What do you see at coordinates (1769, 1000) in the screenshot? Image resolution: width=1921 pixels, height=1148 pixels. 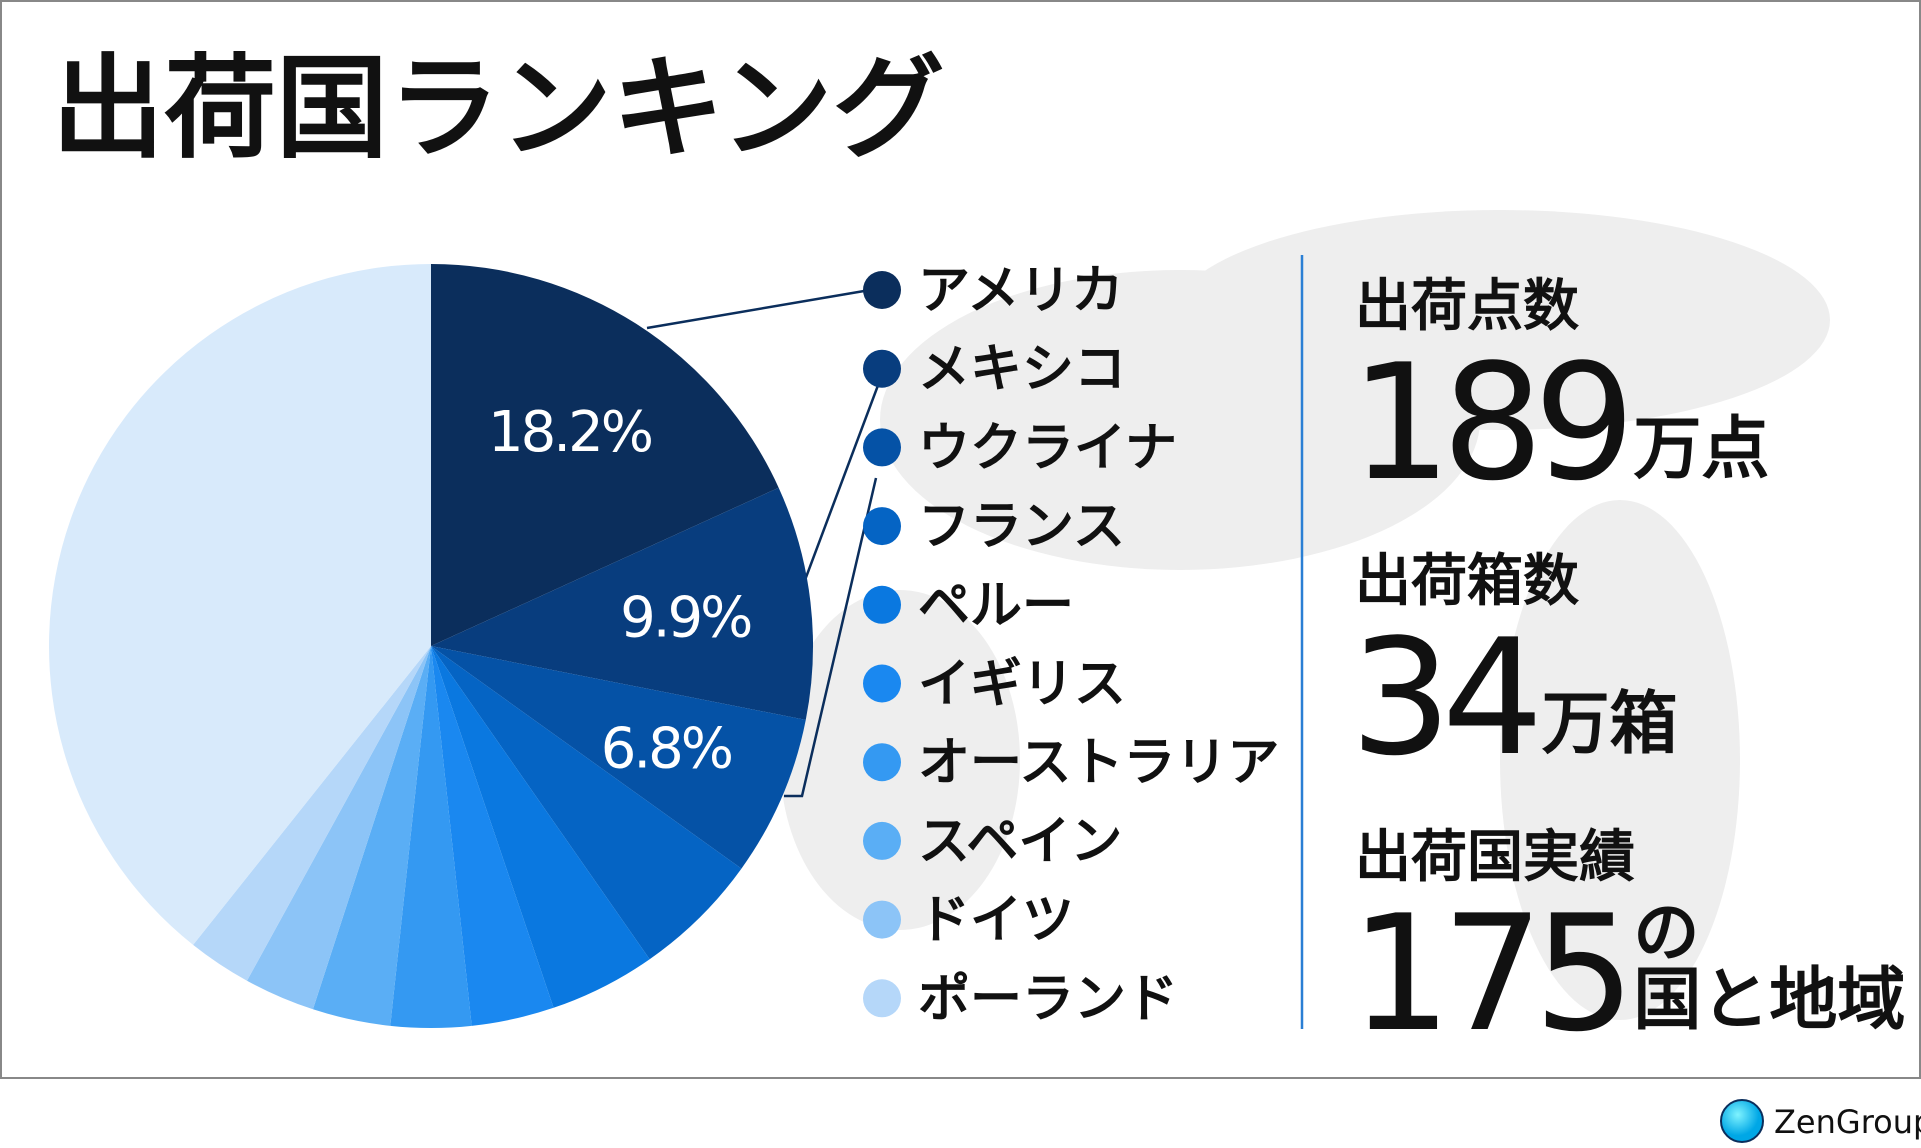 I see `stat-unit: 国と地域` at bounding box center [1769, 1000].